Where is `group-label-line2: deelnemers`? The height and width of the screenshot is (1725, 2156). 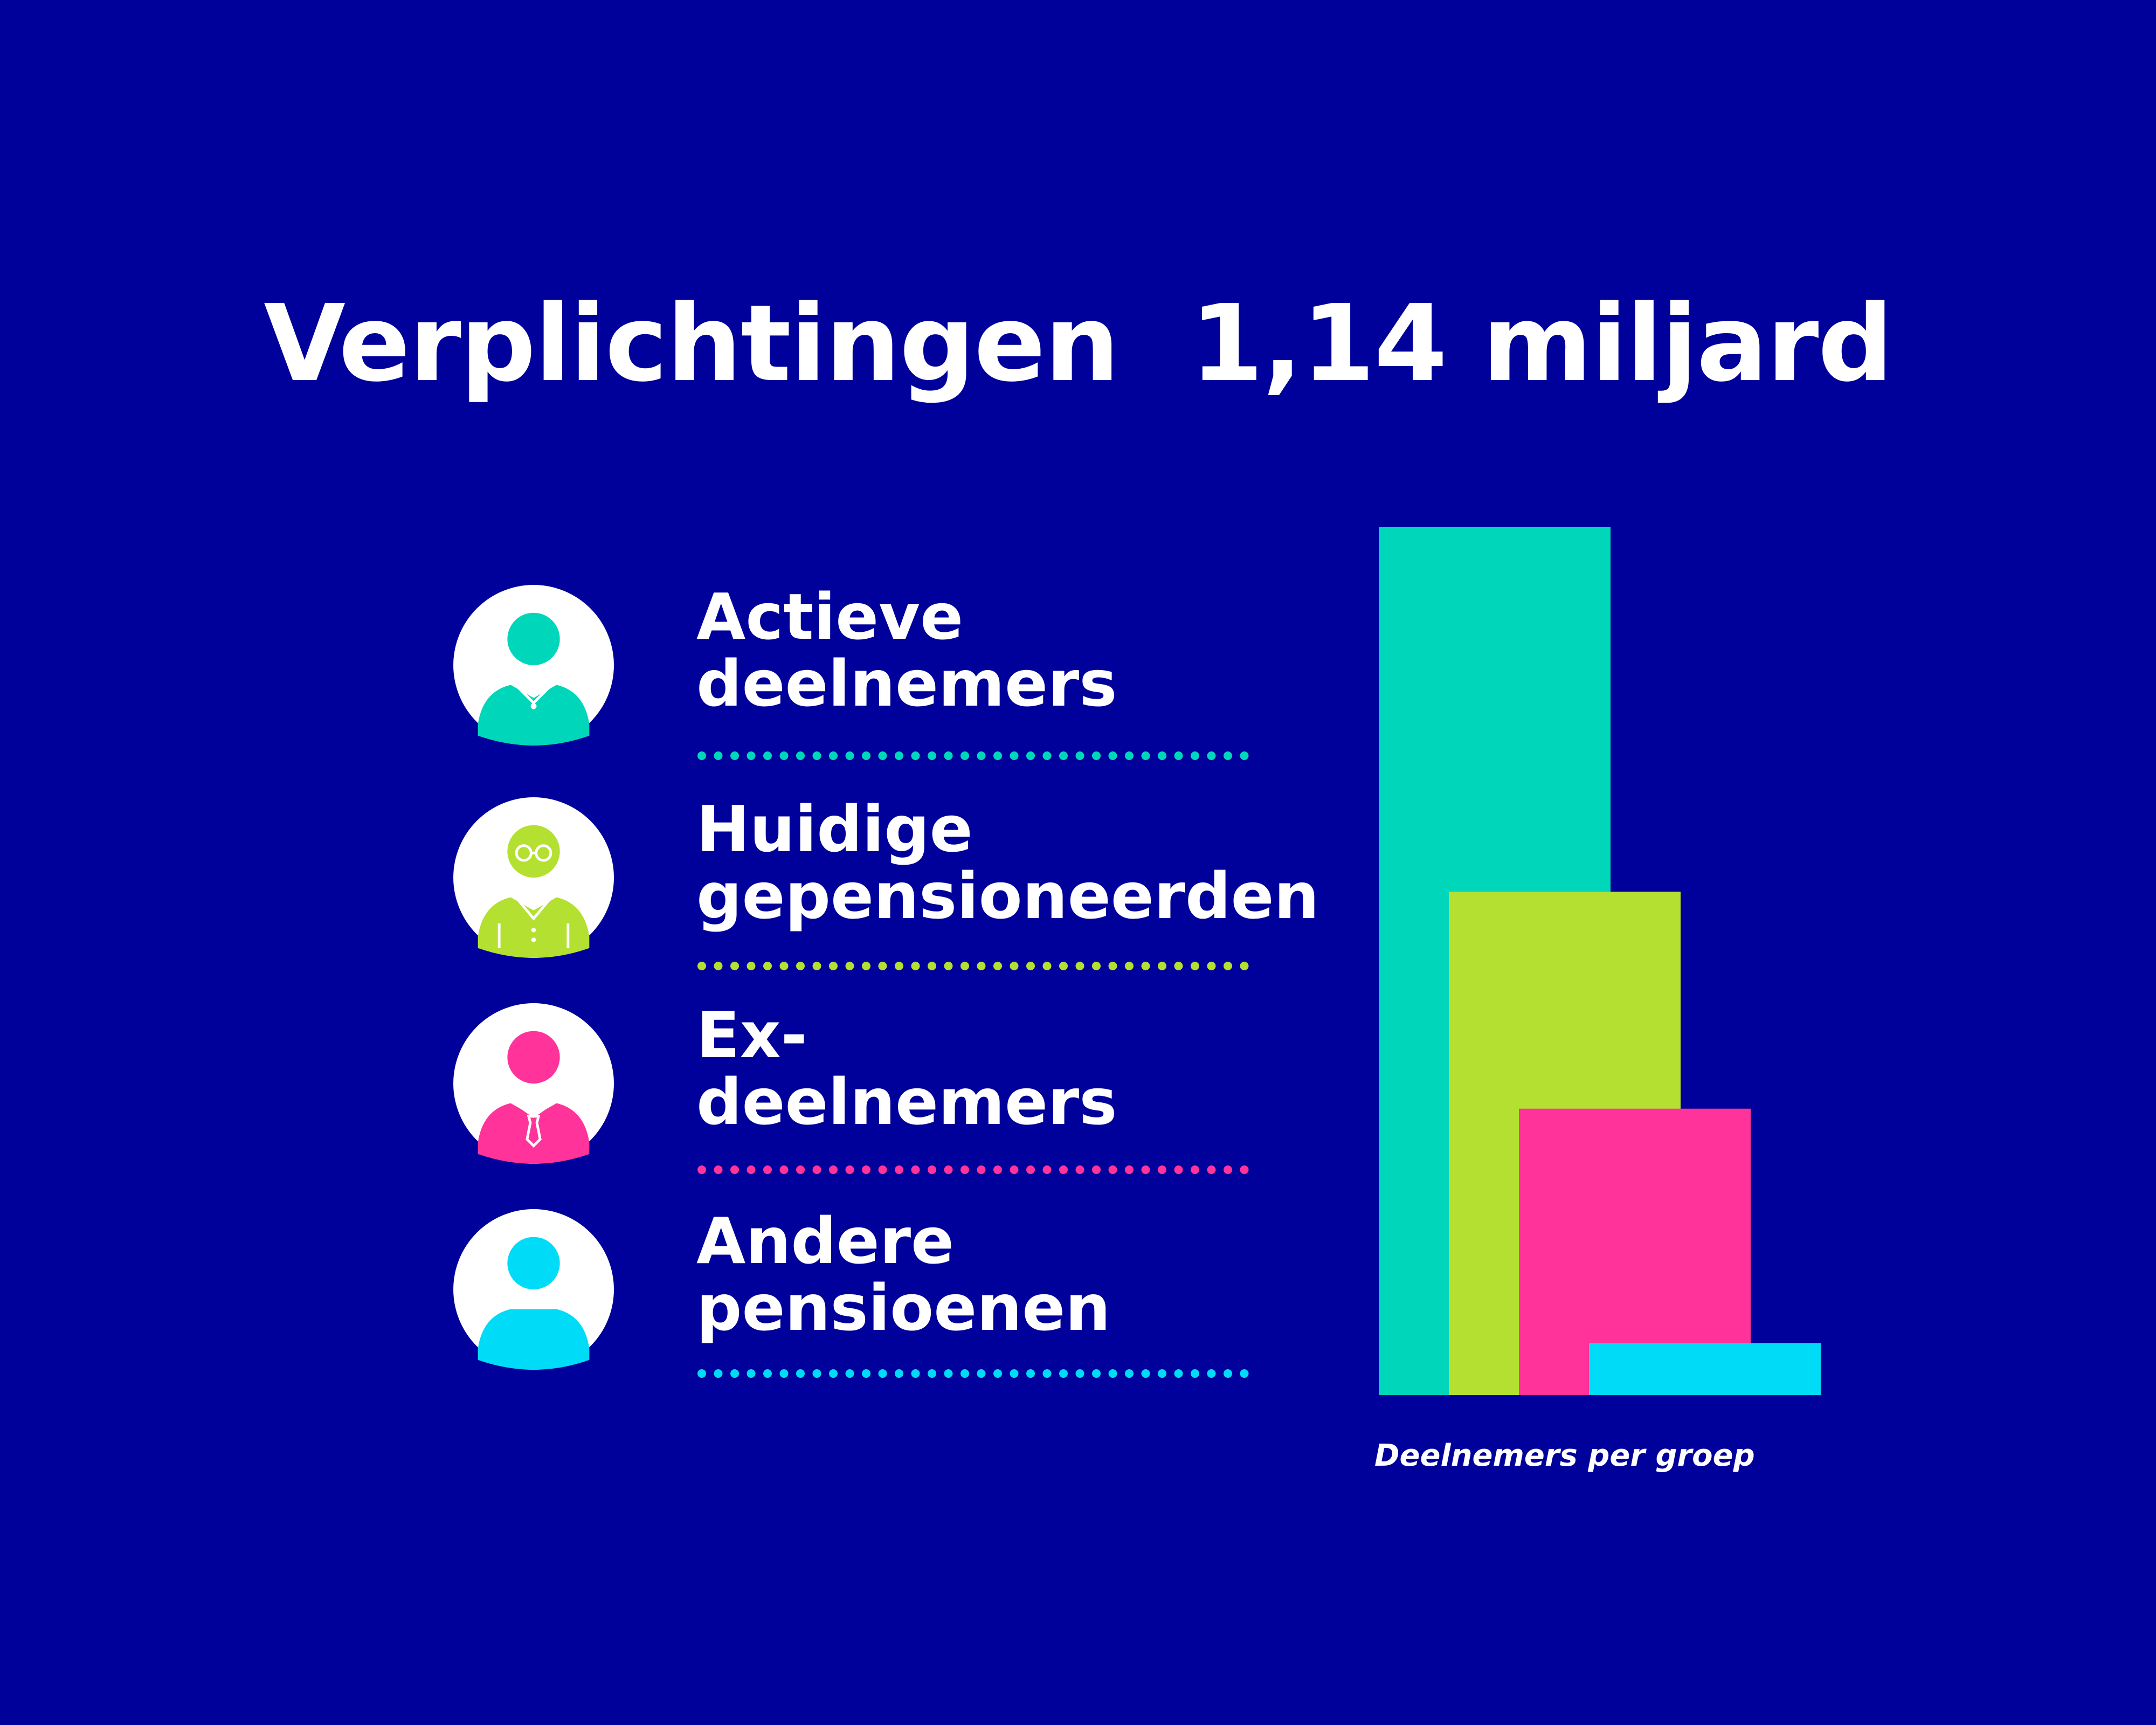
group-label-line2: deelnemers is located at coordinates (906, 683).